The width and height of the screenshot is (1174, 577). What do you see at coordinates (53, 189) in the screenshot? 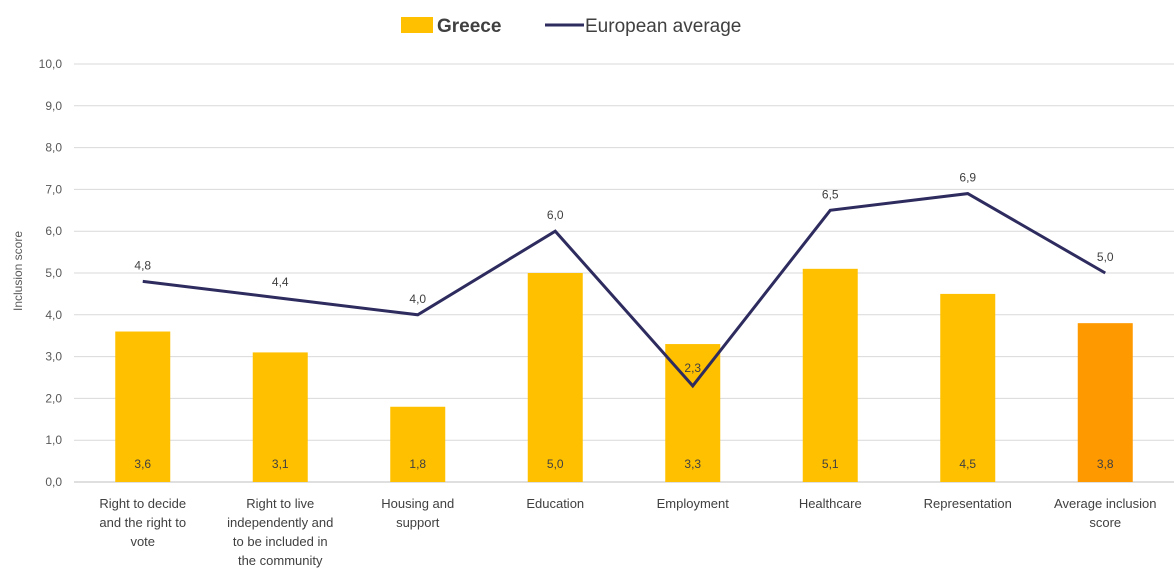
I see `y-tick-label: 7,0` at bounding box center [53, 189].